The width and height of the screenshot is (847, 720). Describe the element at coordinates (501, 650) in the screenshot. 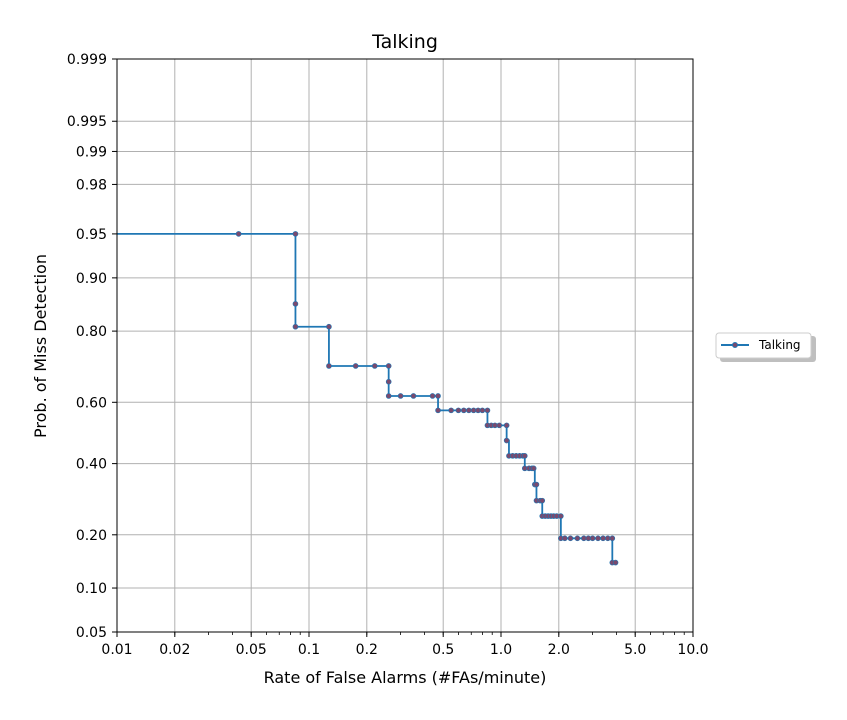

I see `x-tick-label: 1.0` at that location.